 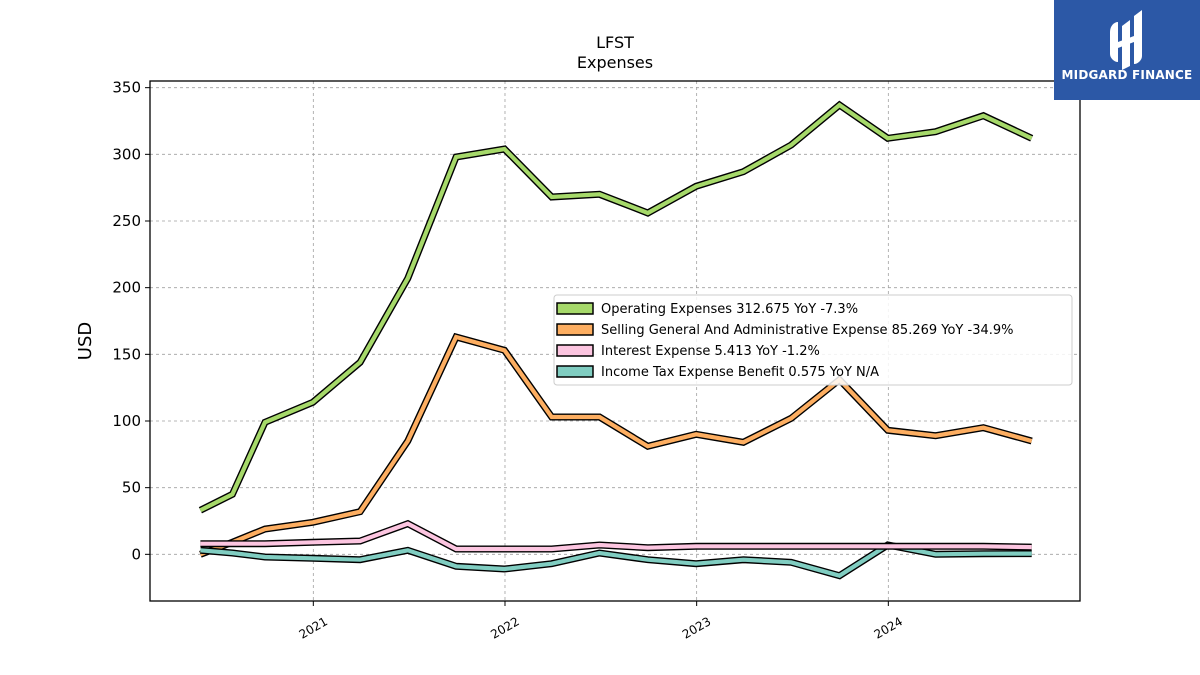 I want to click on y-tick-label: 200, so click(x=126, y=288).